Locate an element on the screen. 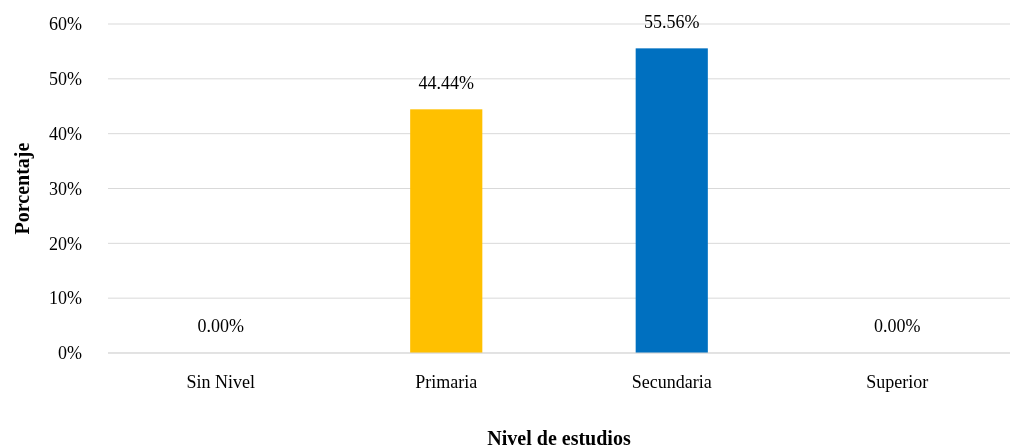  x-axis-title: Nivel de estudios is located at coordinates (559, 437).